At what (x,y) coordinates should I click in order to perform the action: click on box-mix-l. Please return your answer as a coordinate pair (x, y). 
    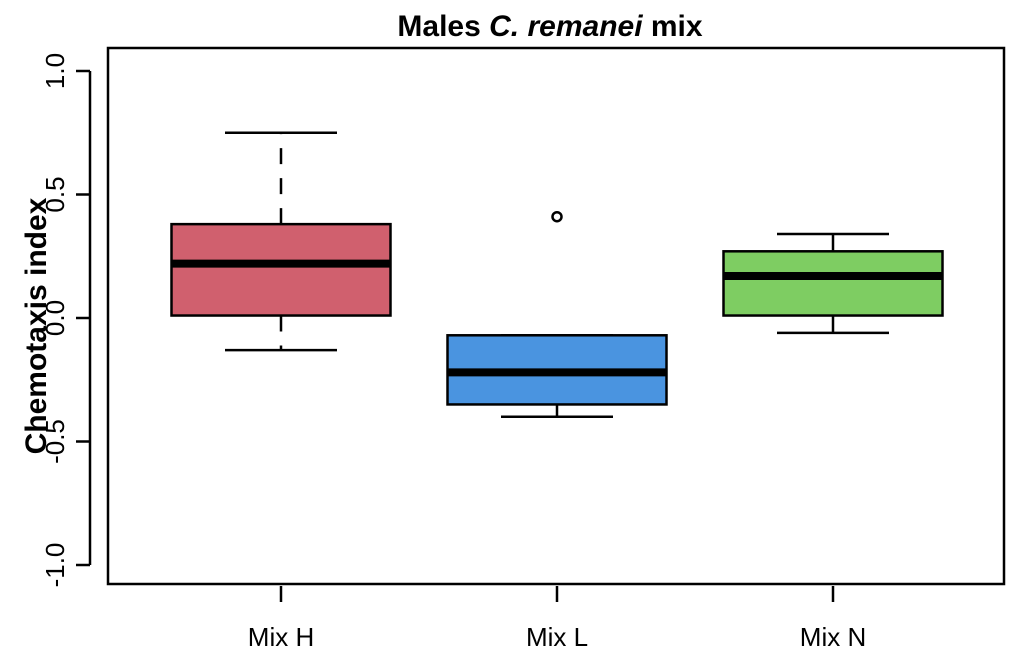
    Looking at the image, I should click on (557, 314).